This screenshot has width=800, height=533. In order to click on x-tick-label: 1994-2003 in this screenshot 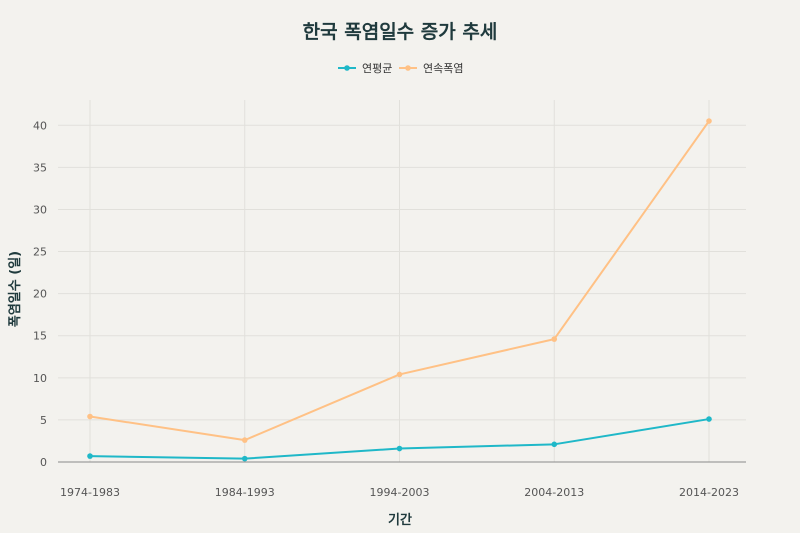, I will do `click(400, 492)`.